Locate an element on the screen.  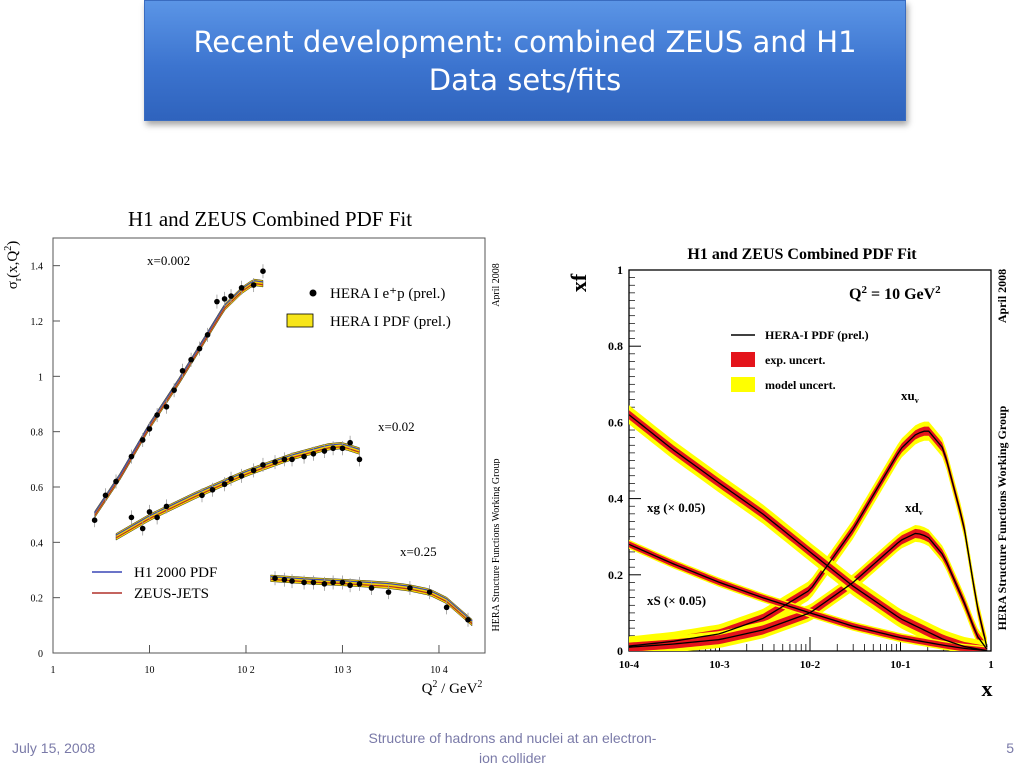
right-scale-note: Q2 = 10 GeV2 is located at coordinates (895, 293).